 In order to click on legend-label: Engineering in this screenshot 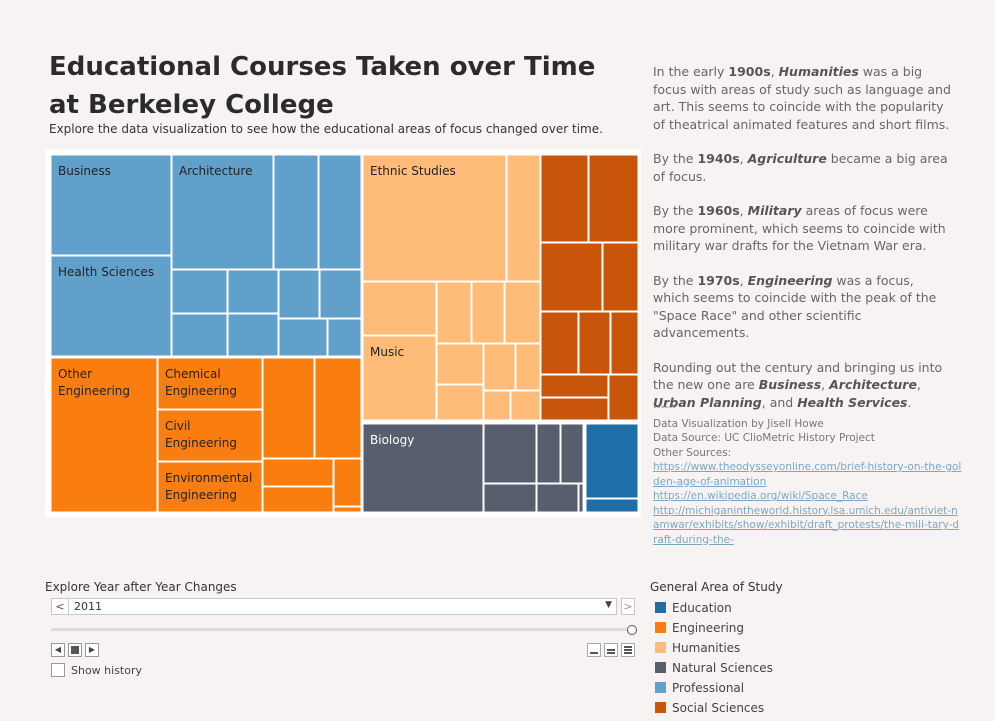, I will do `click(708, 628)`.